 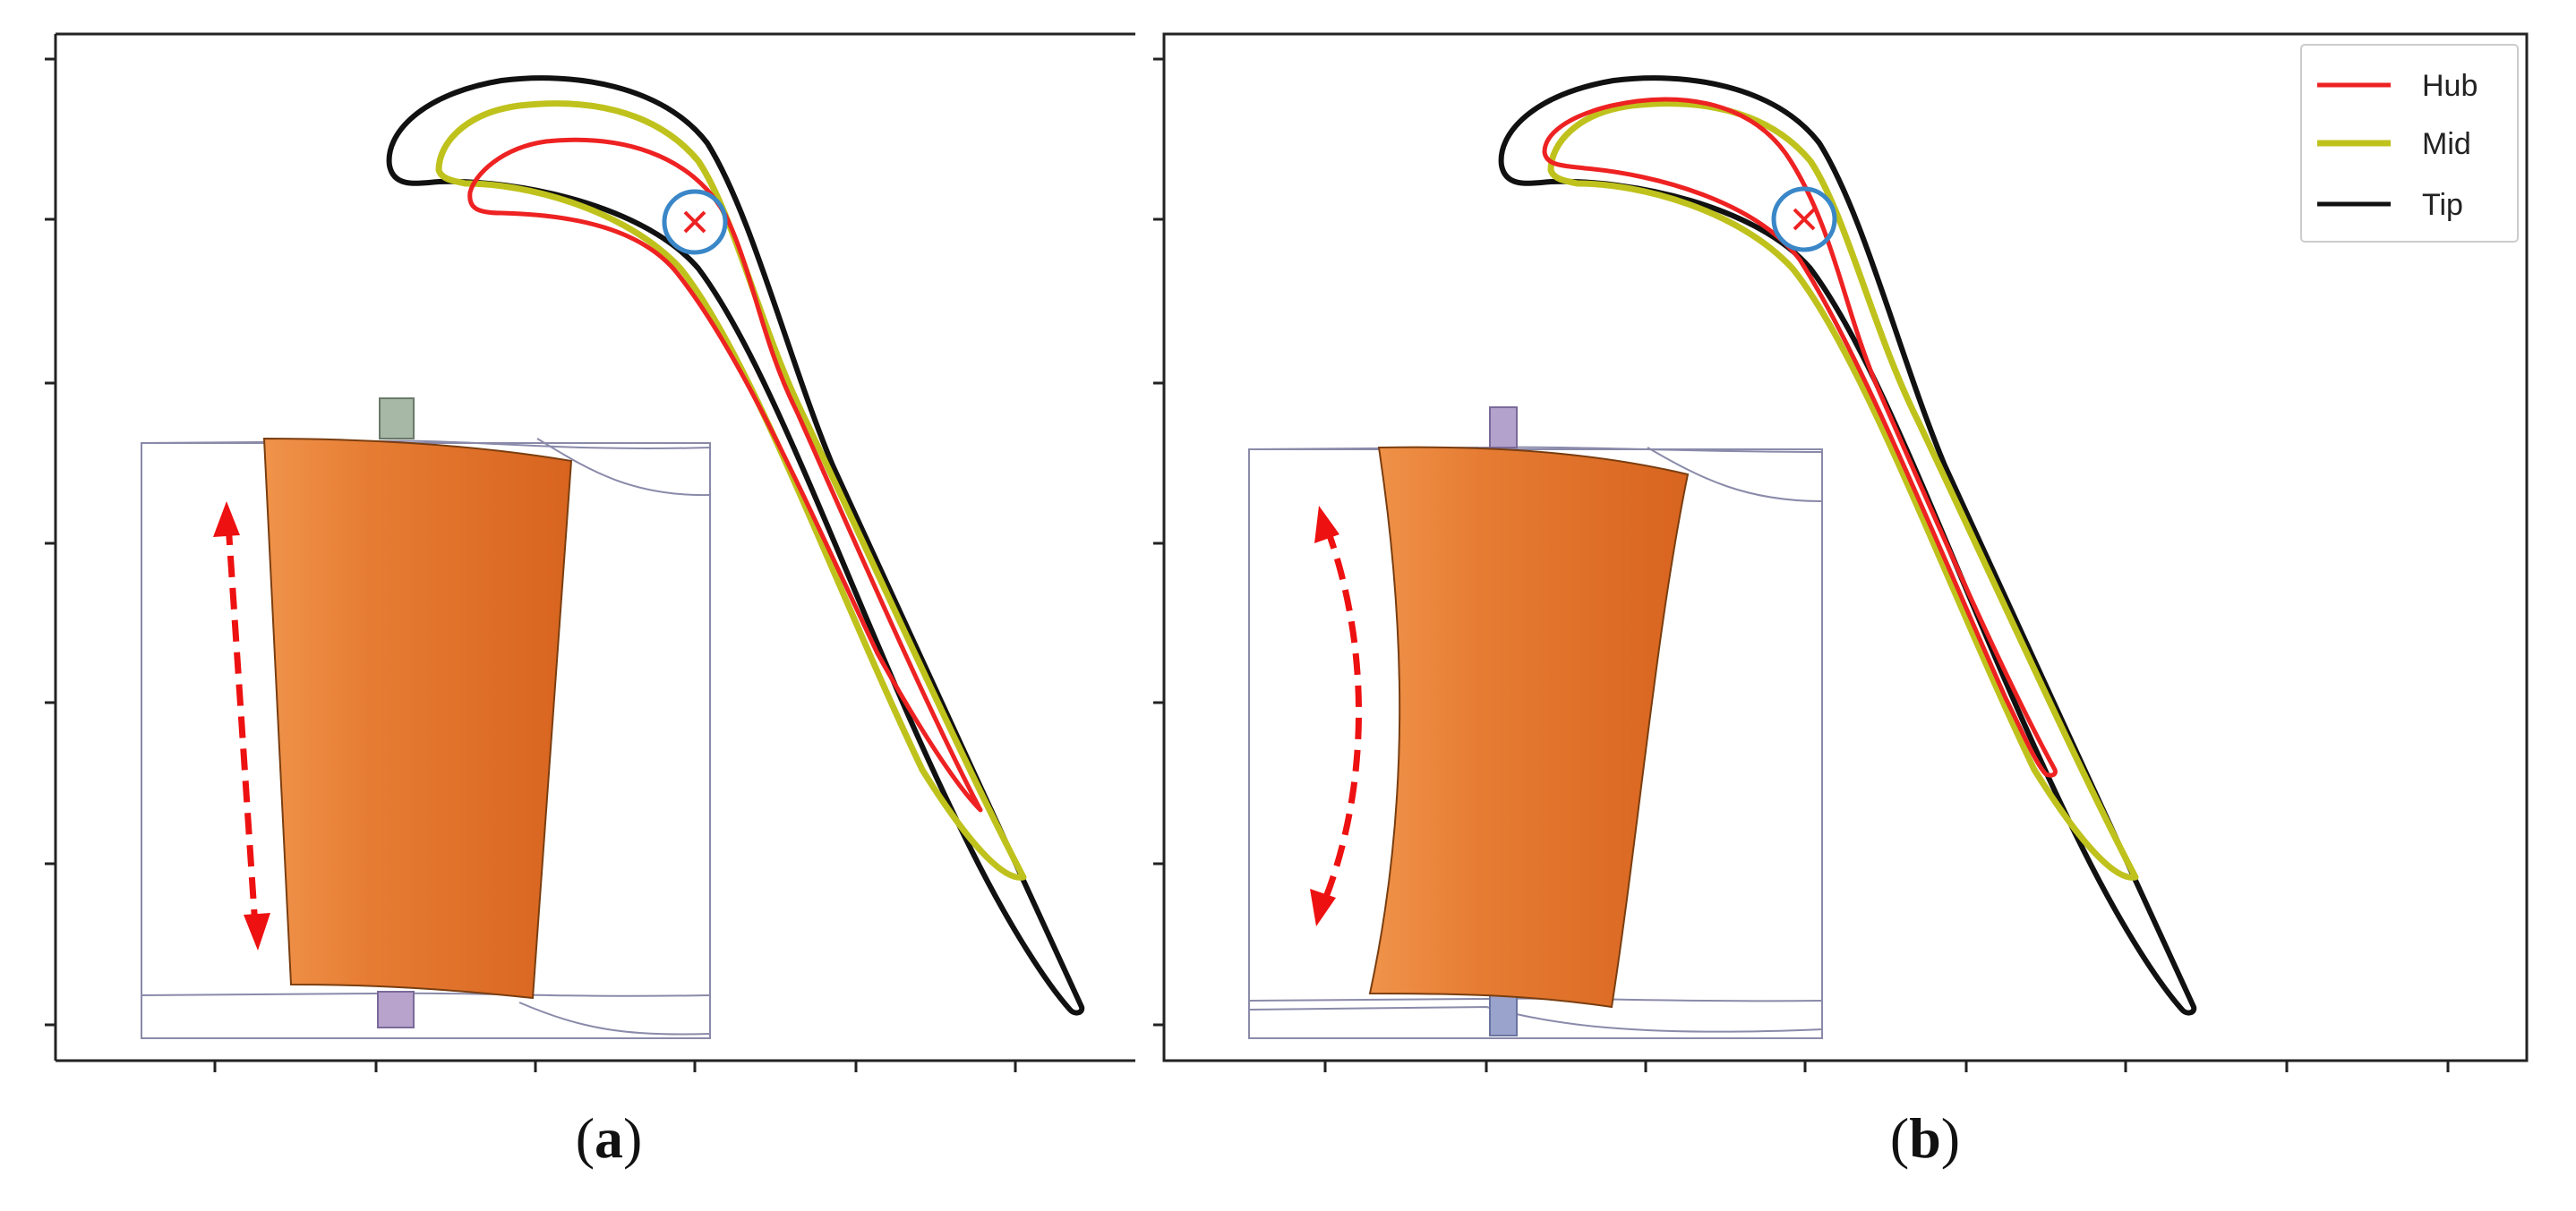 What do you see at coordinates (725, 475) in the screenshot?
I see `panel-a-hub-profile` at bounding box center [725, 475].